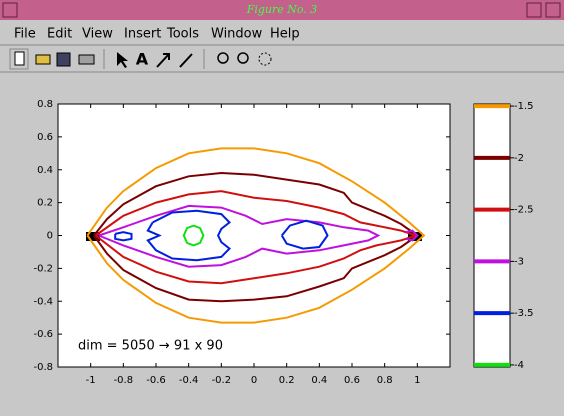  Describe the element at coordinates (59, 34) in the screenshot. I see `menu-item: Edit` at that location.